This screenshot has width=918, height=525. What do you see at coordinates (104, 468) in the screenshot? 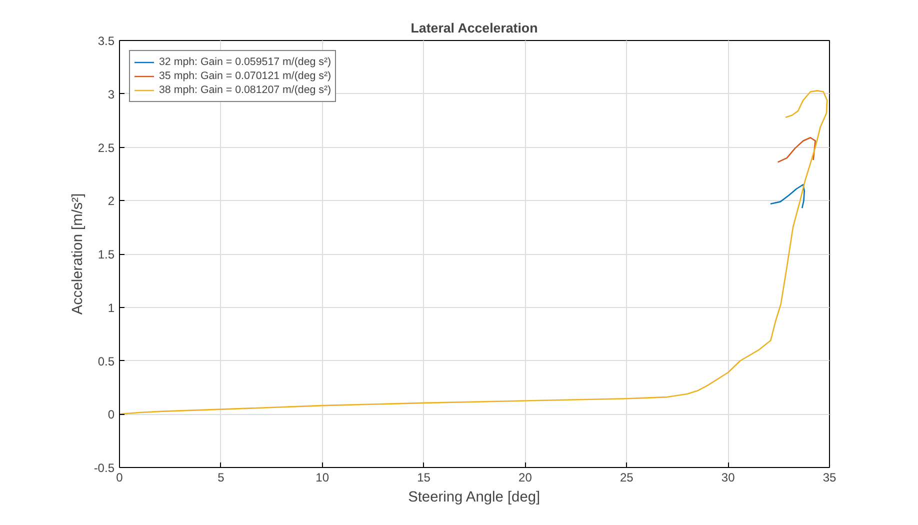
I see `y-tick-label: -0.5` at bounding box center [104, 468].